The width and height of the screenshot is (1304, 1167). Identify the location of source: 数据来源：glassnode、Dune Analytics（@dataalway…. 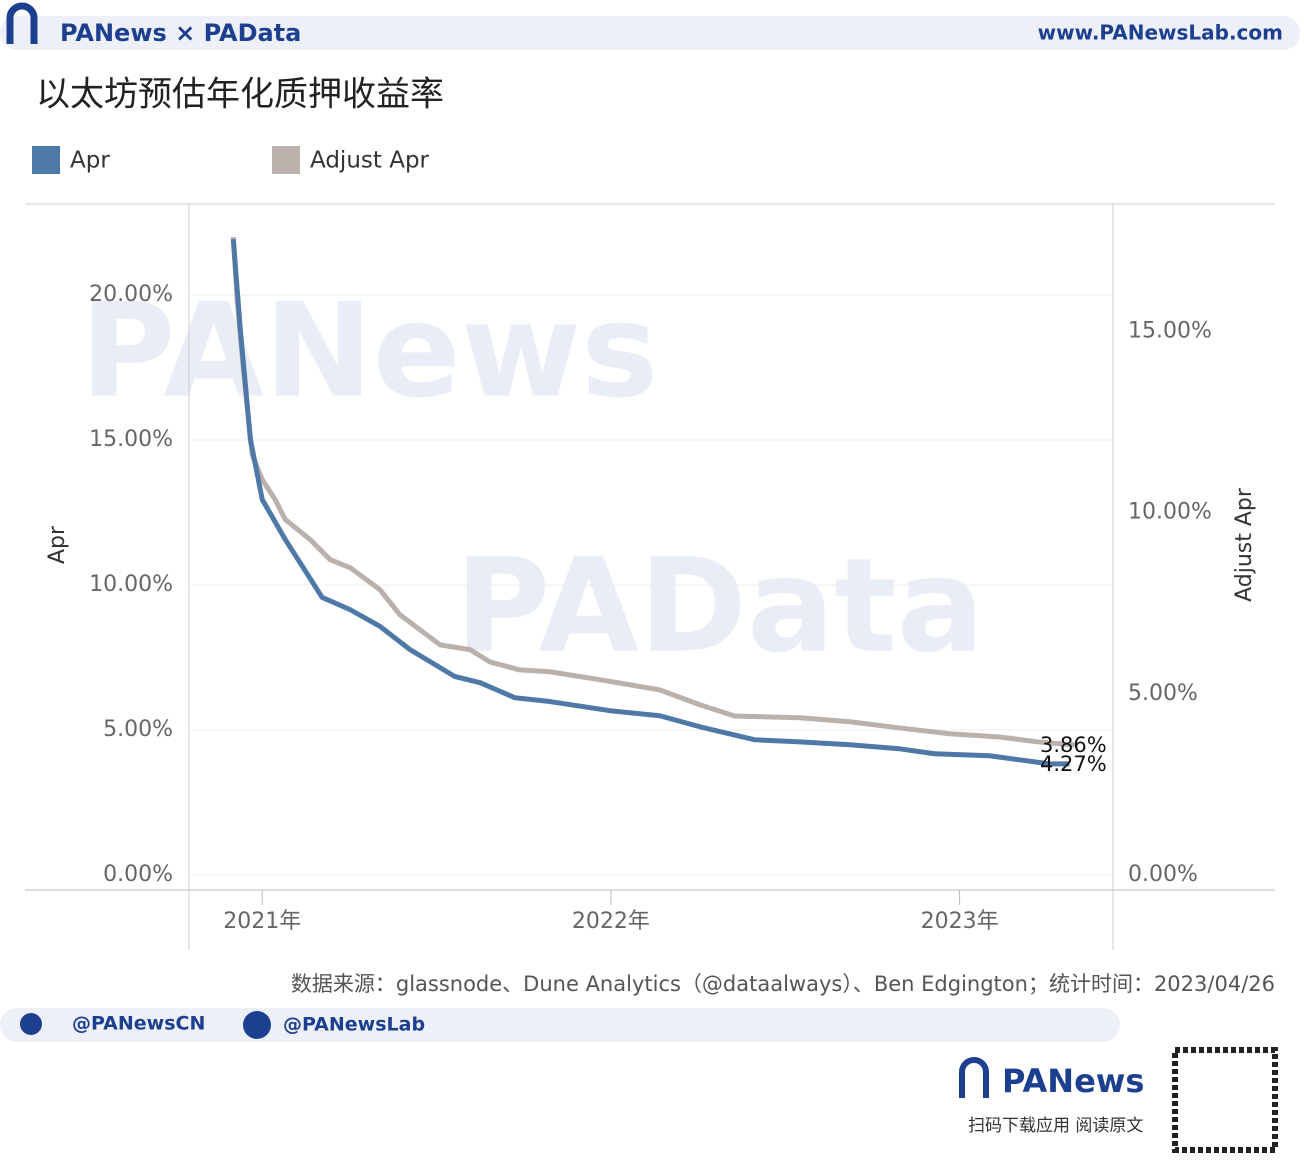
(783, 984).